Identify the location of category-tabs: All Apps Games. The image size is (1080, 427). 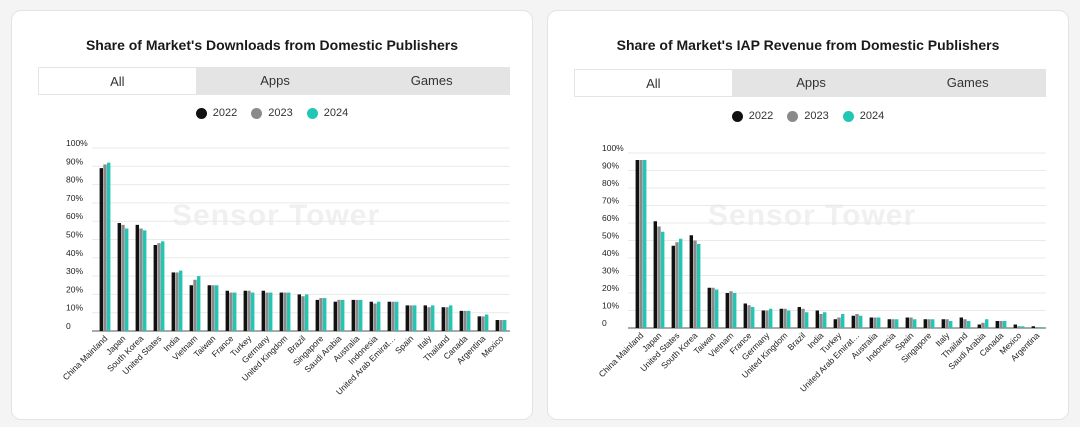
(810, 83).